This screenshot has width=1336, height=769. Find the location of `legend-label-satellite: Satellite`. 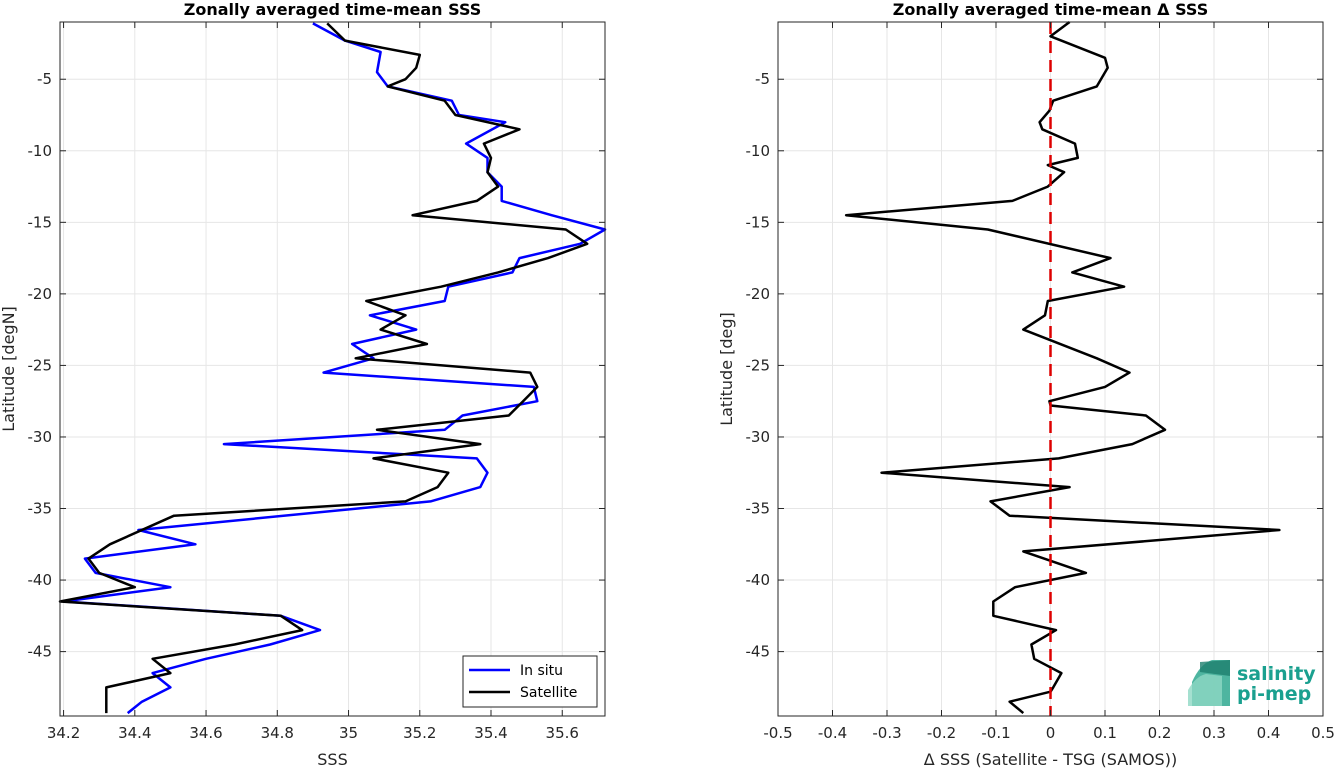

legend-label-satellite: Satellite is located at coordinates (548, 693).